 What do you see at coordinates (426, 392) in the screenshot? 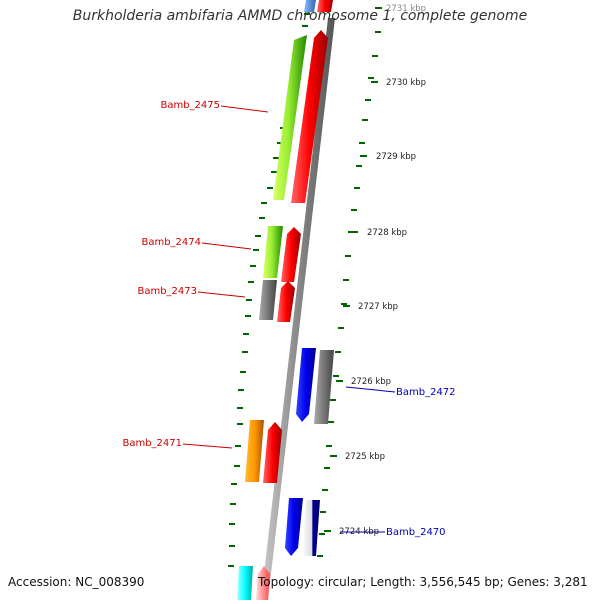
I see `gene-label: Bamb_2472` at bounding box center [426, 392].